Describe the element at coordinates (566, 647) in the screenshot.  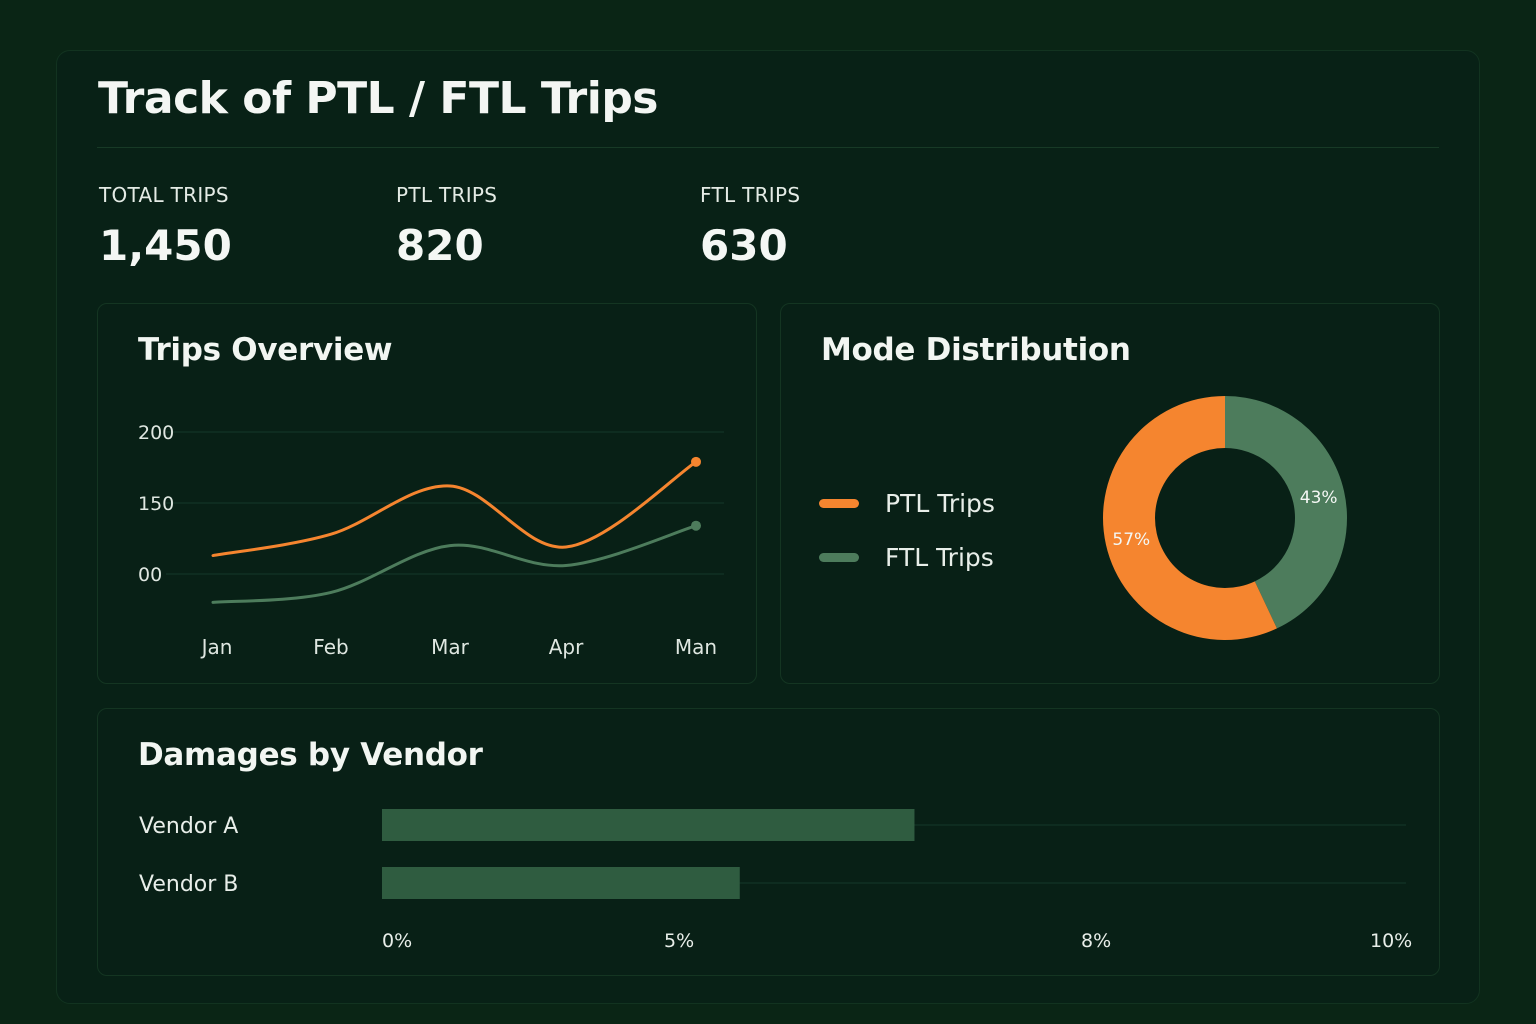
I see `x-tick-label: Apr` at that location.